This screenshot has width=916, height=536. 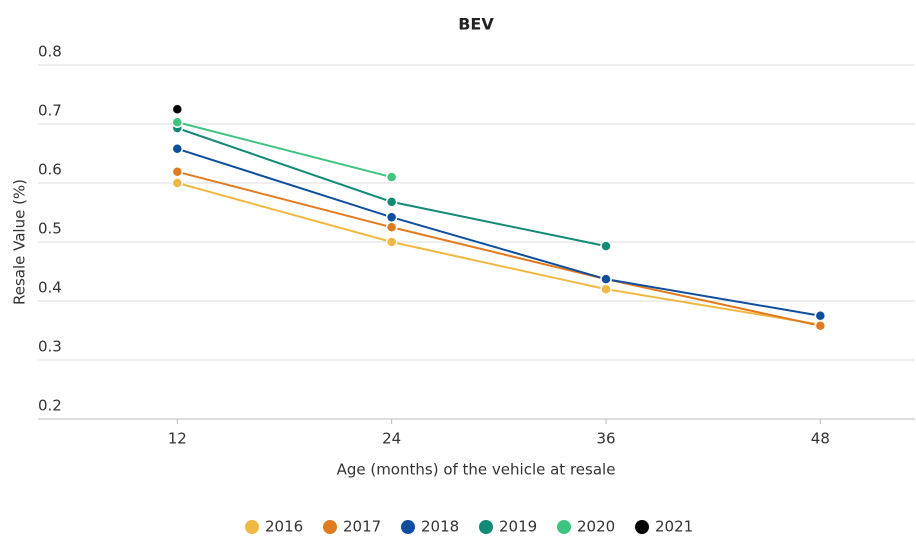 What do you see at coordinates (50, 52) in the screenshot?
I see `y-tick-label: 0.8` at bounding box center [50, 52].